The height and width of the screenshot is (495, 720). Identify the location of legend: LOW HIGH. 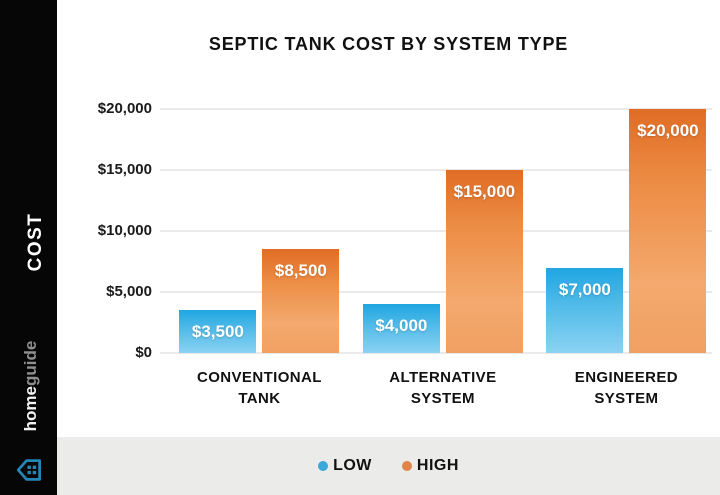
(388, 466).